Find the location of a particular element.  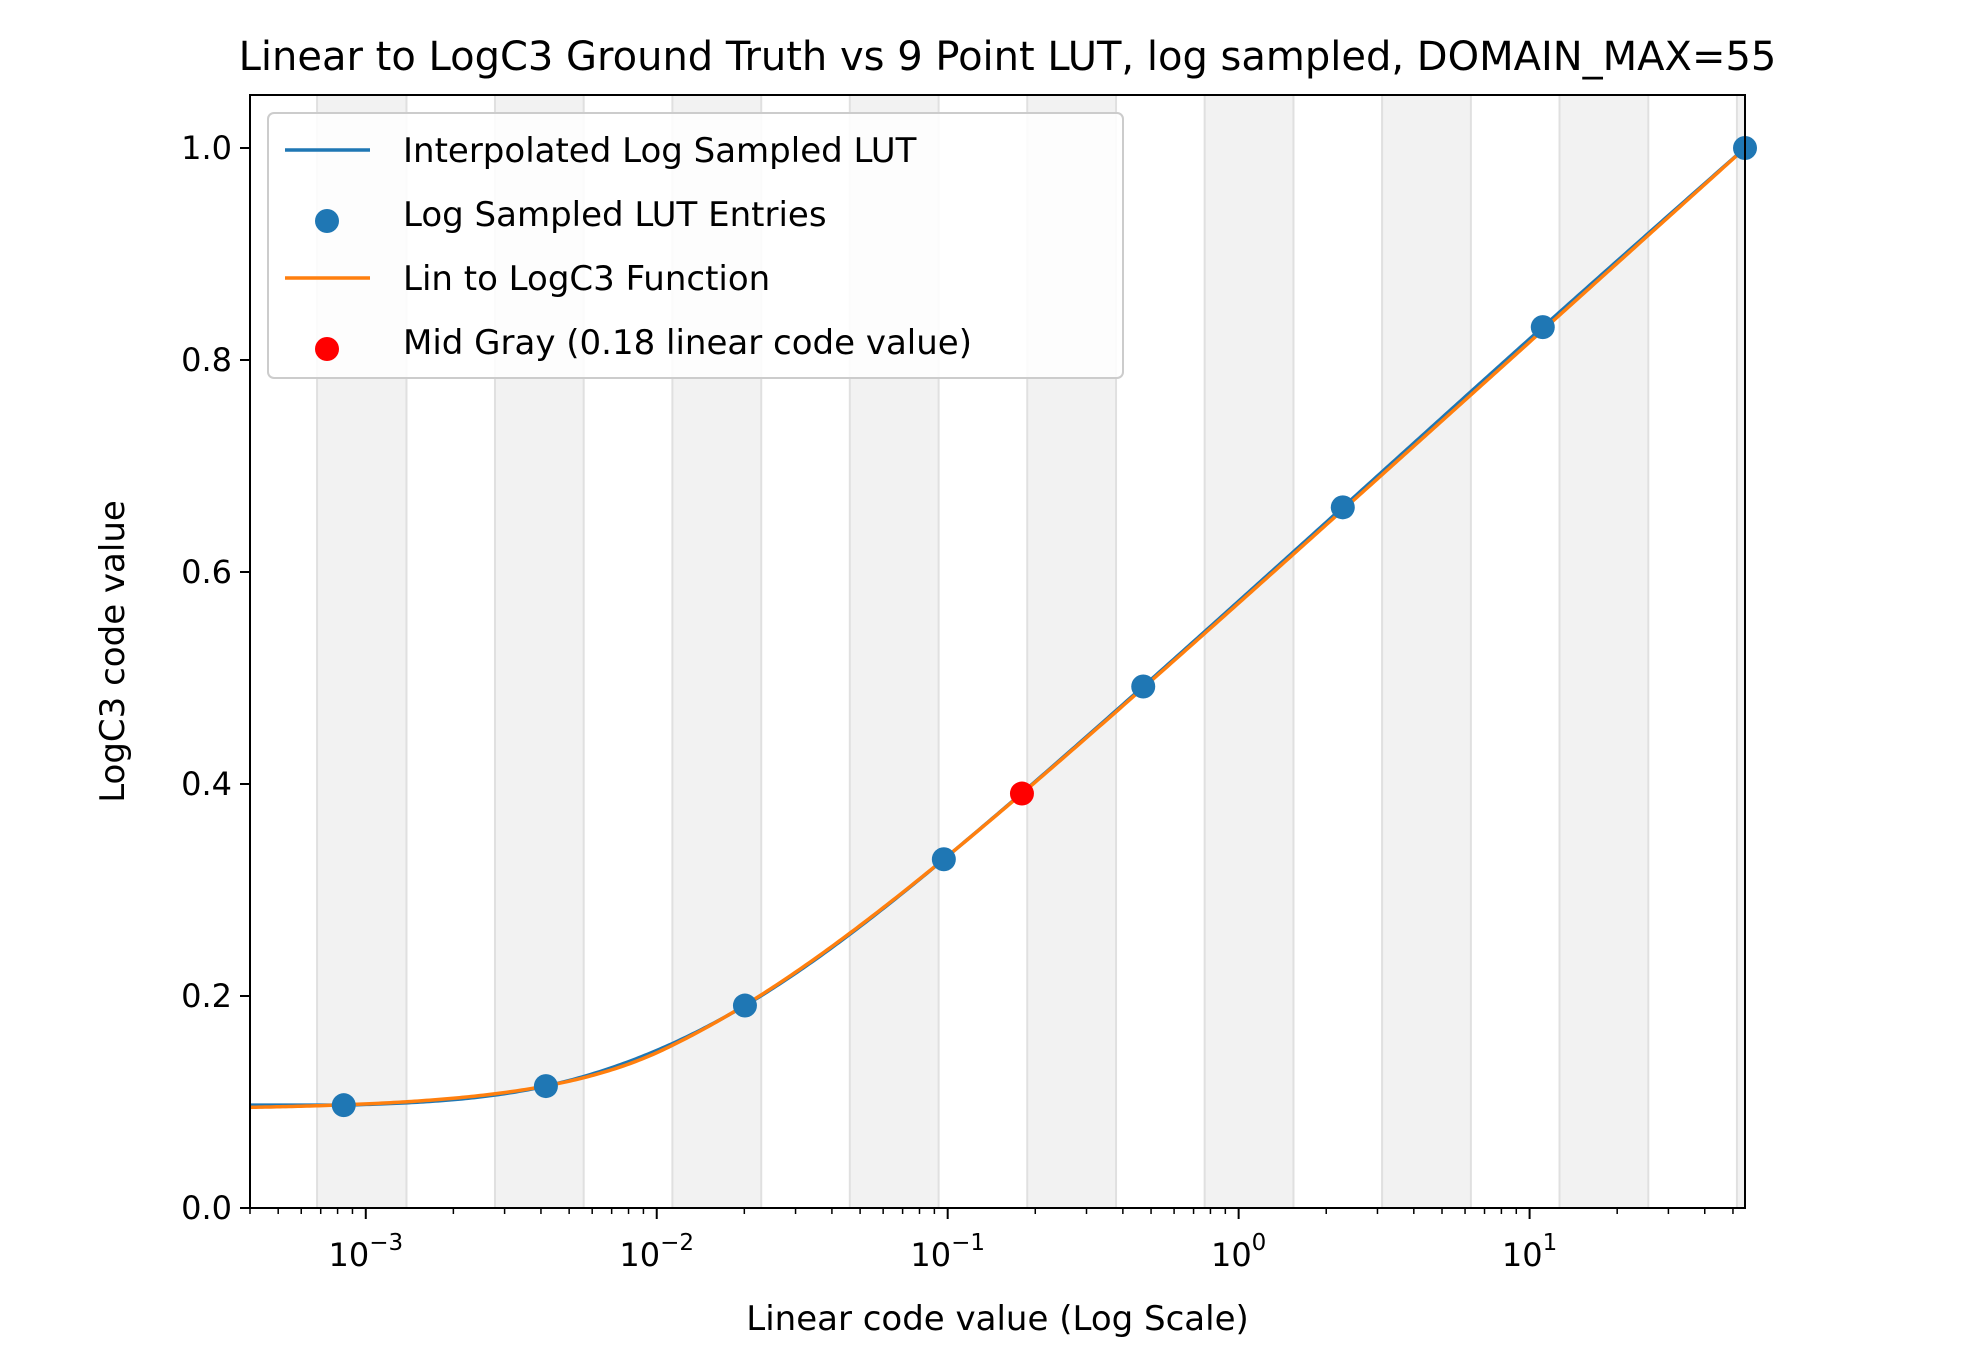

y-tick-label: 0.2 is located at coordinates (206, 996).